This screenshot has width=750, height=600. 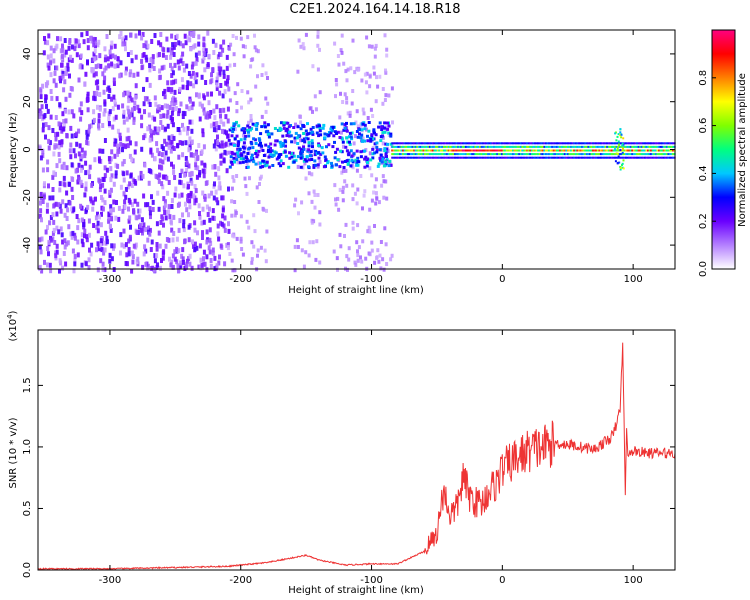 I want to click on colorbar-gradient, so click(x=723, y=149).